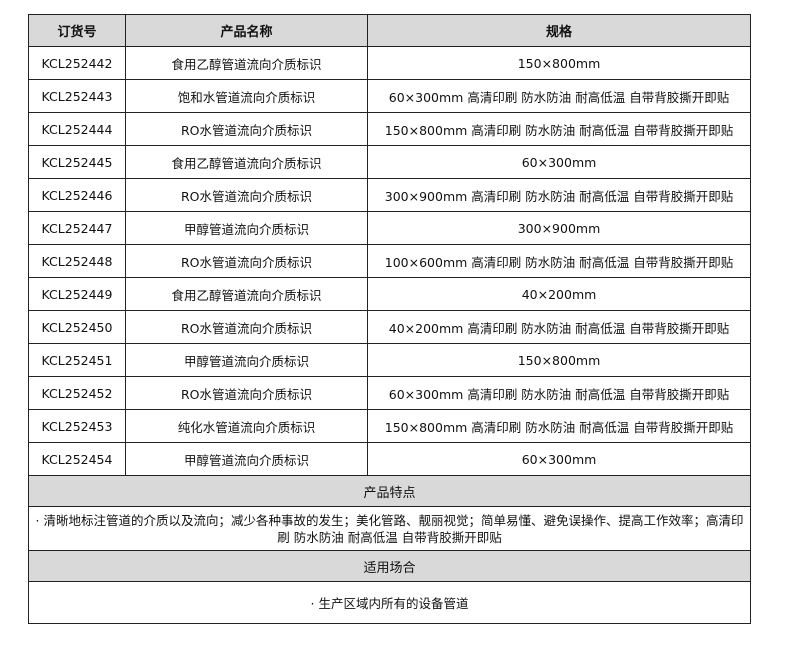 Image resolution: width=800 pixels, height=660 pixels. I want to click on order-no-cell: KCL252449, so click(77, 294).